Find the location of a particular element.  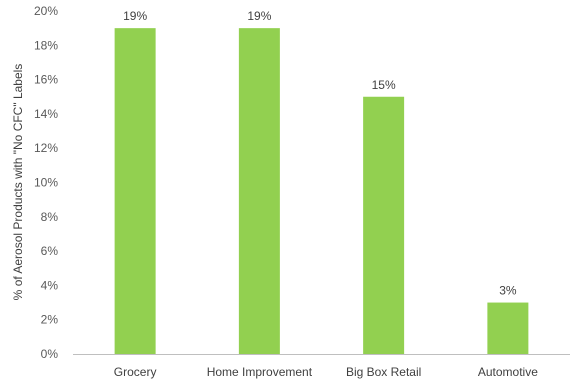

y-tick-label: 6% is located at coordinates (50, 251).